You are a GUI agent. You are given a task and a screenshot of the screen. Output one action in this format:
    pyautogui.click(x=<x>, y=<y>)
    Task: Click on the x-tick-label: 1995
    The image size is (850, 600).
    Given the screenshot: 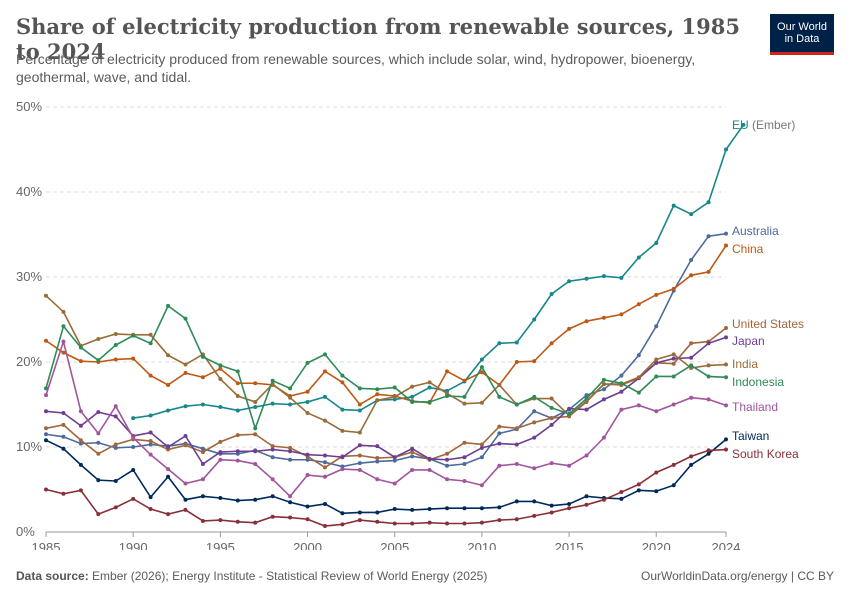 What is the action you would take?
    pyautogui.click(x=220, y=545)
    